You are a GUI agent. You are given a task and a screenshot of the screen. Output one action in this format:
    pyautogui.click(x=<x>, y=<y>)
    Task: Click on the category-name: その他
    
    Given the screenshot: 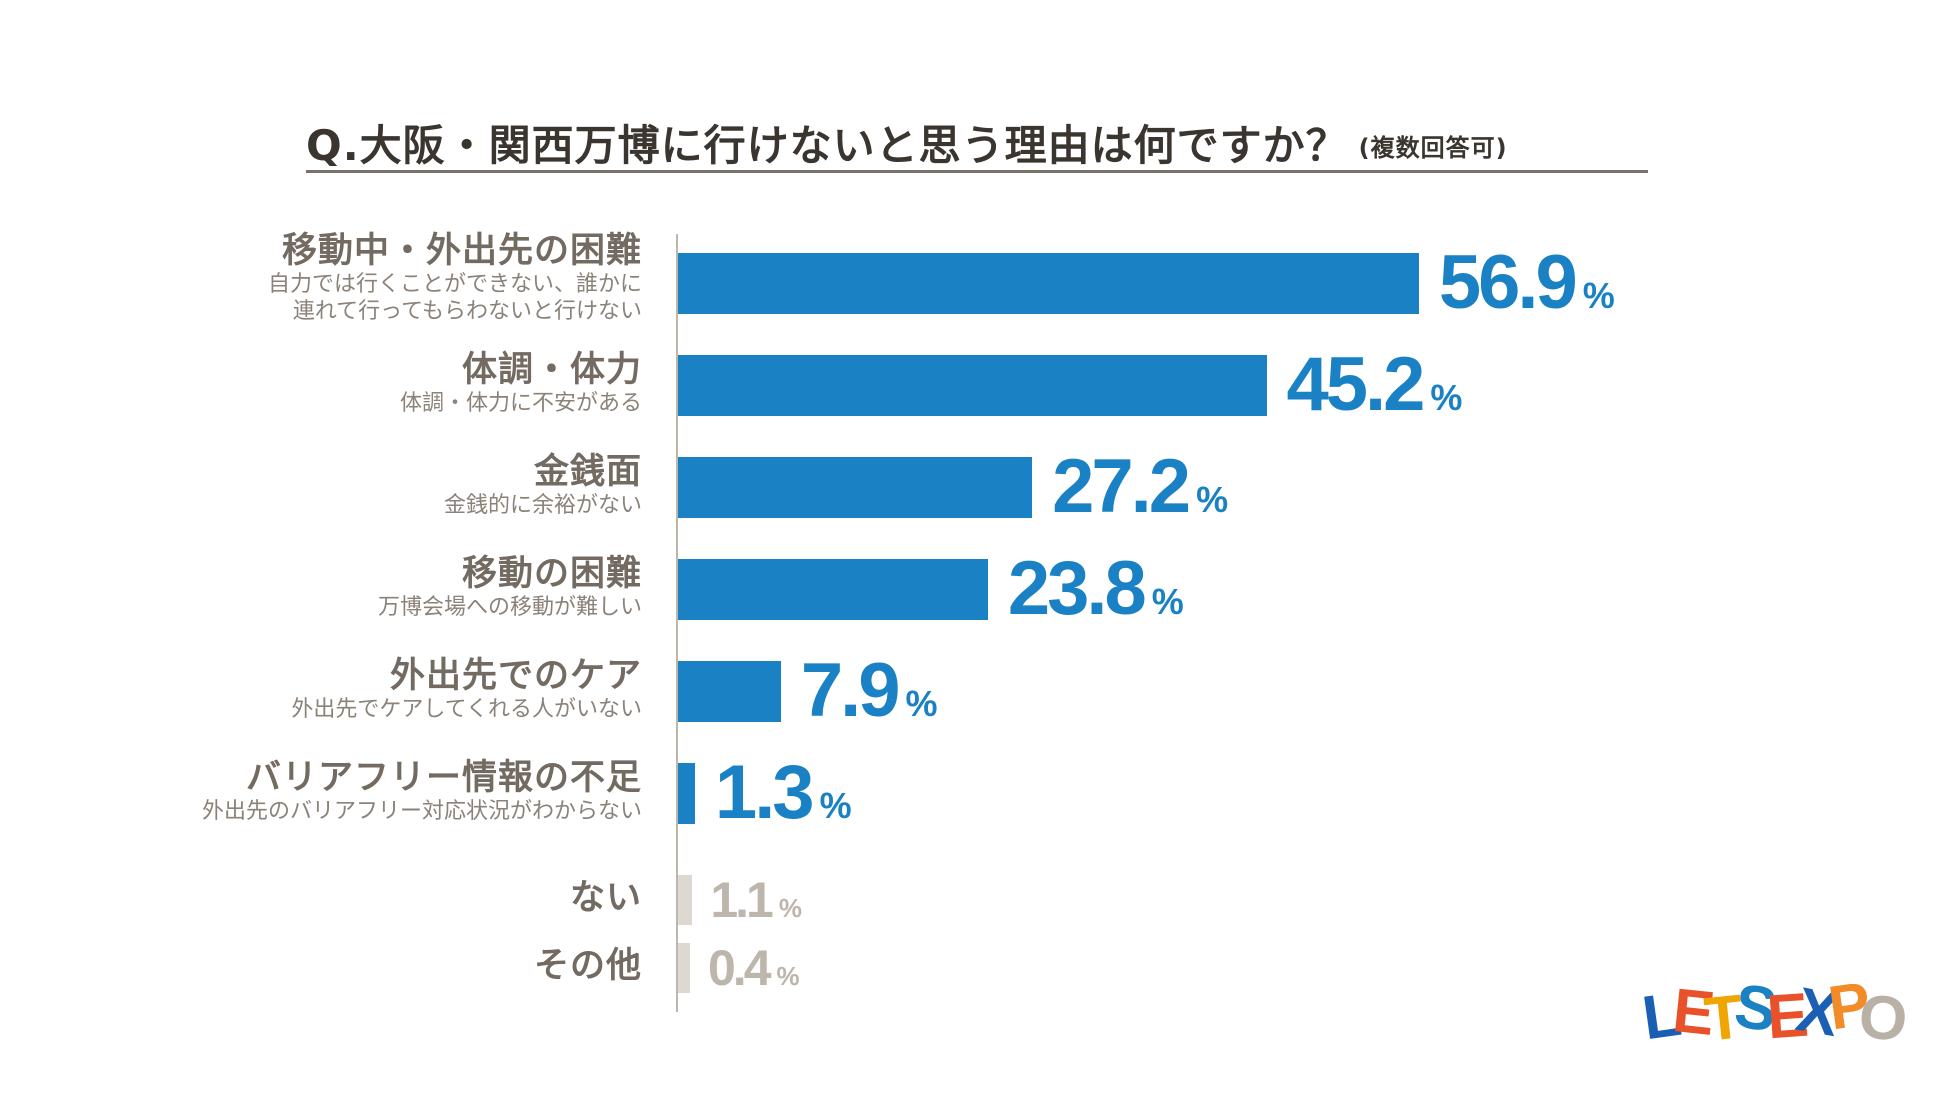 What is the action you would take?
    pyautogui.click(x=587, y=966)
    